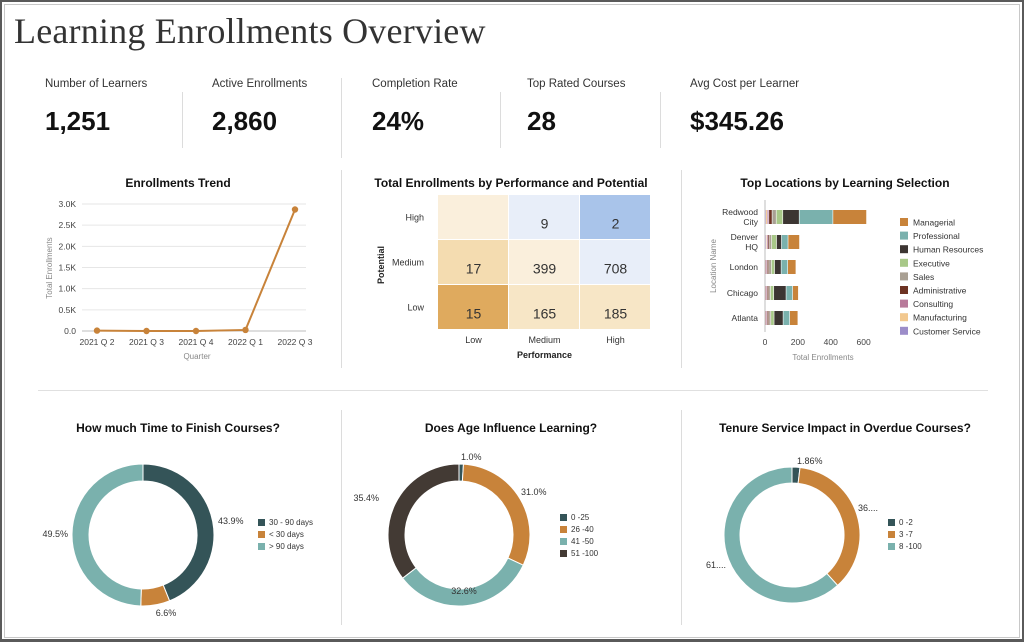  I want to click on donut-value-label: 6.6%, so click(166, 613).